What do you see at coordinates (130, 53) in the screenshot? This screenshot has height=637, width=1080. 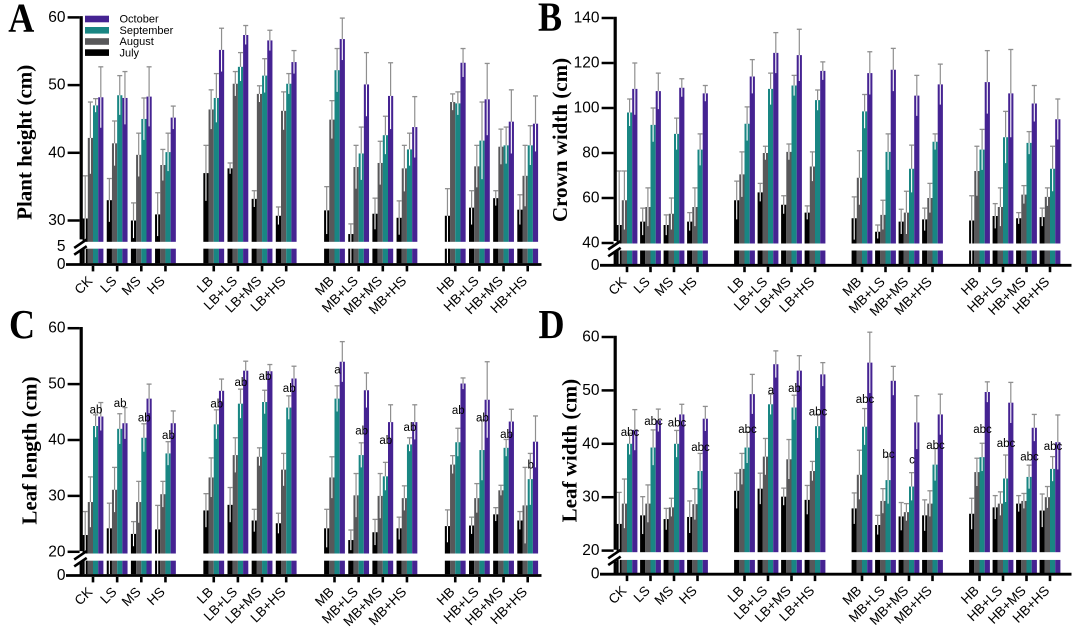 I see `svg-text: July` at bounding box center [130, 53].